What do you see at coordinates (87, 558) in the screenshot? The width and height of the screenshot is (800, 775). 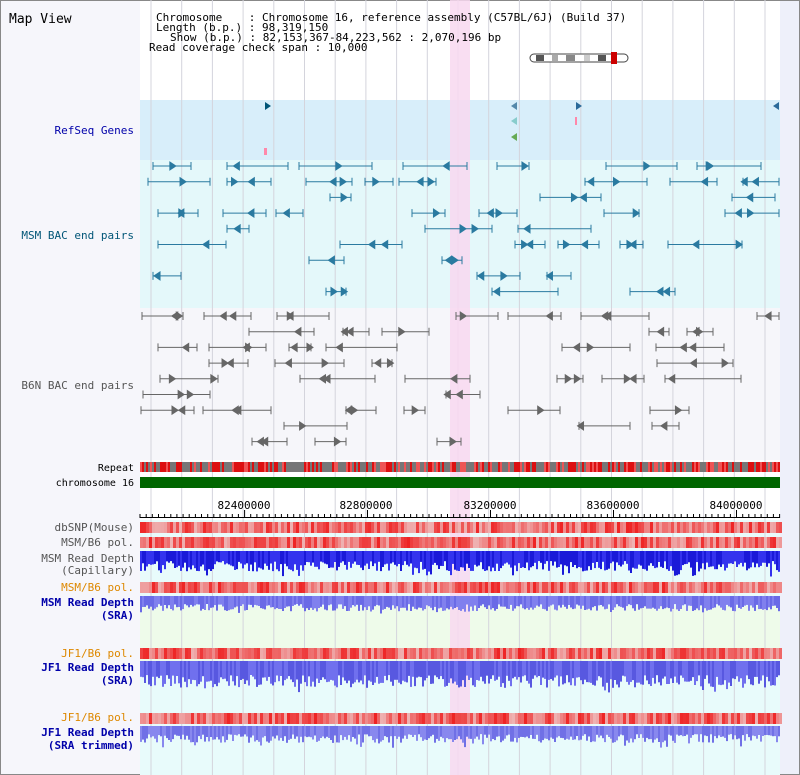 I see `track-label-msm-depth-capillary: MSM Read Depth` at bounding box center [87, 558].